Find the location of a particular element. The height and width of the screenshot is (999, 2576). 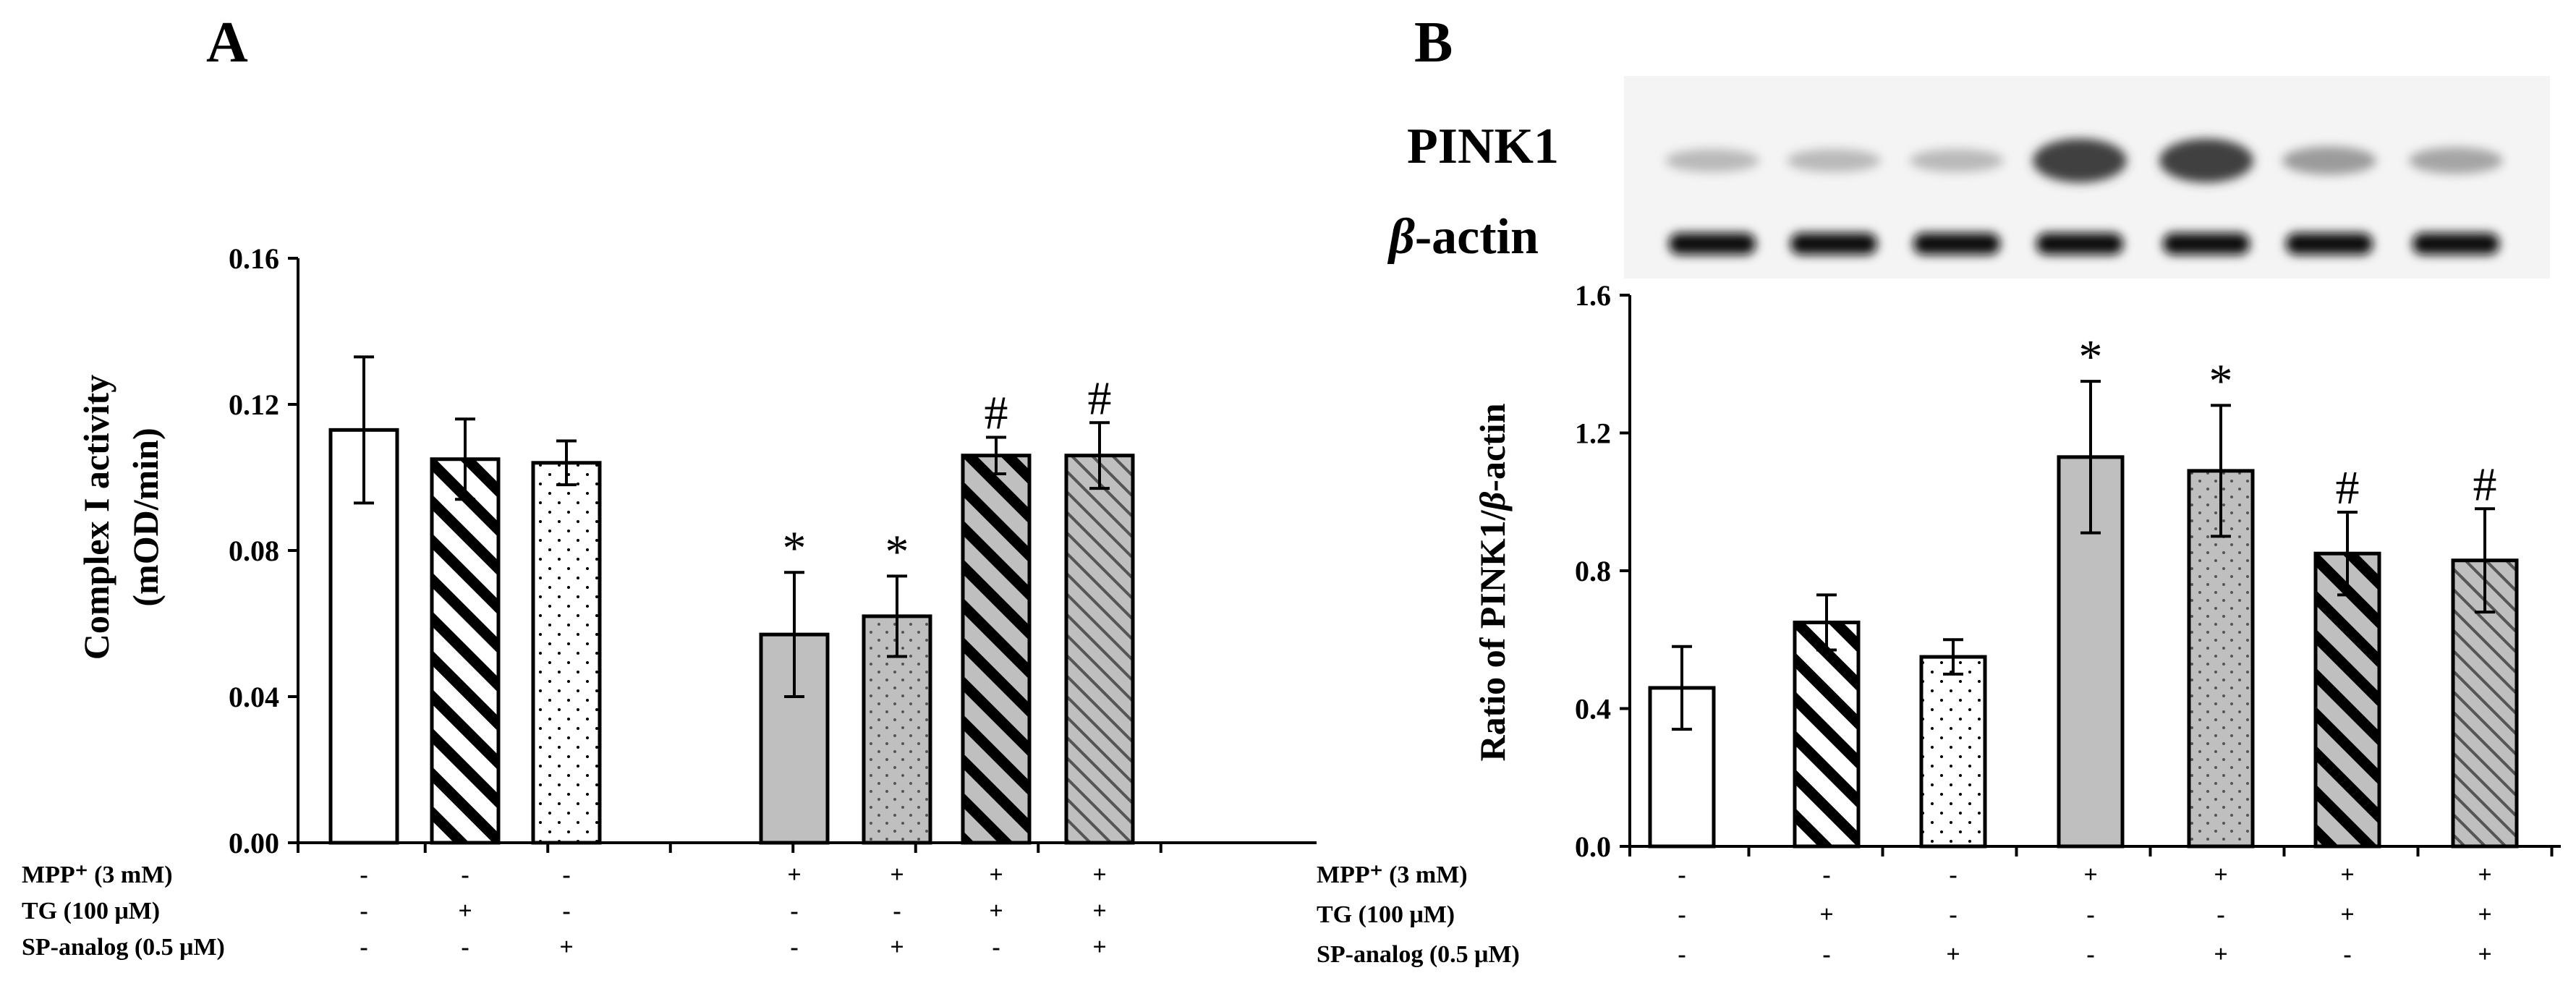

panel-b-letter: B is located at coordinates (1433, 43).